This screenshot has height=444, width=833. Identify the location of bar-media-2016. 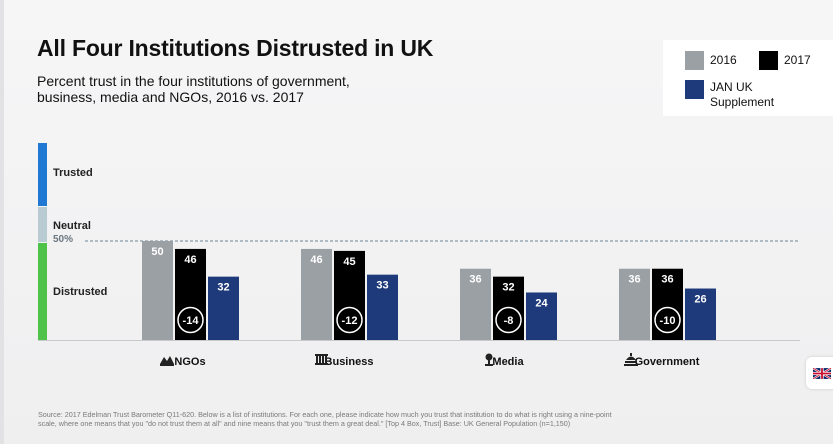
(475, 304).